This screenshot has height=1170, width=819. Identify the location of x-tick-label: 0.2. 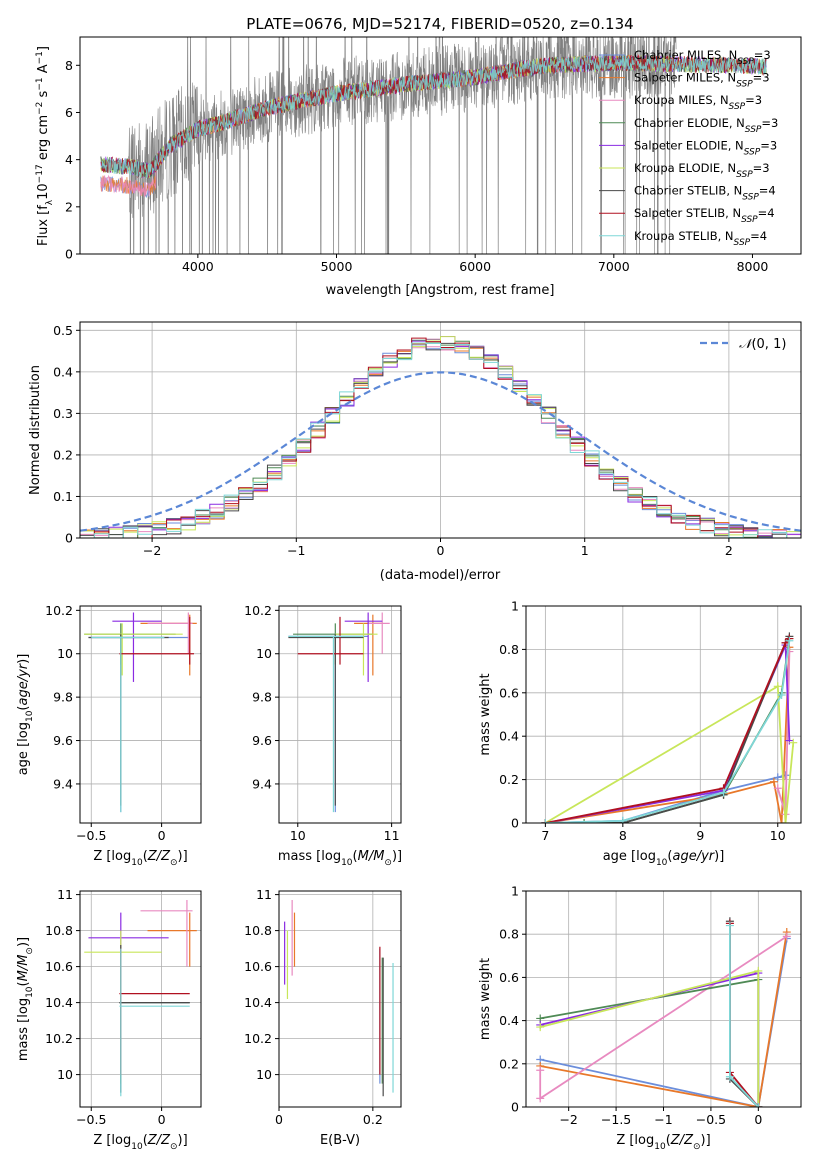
(373, 1119).